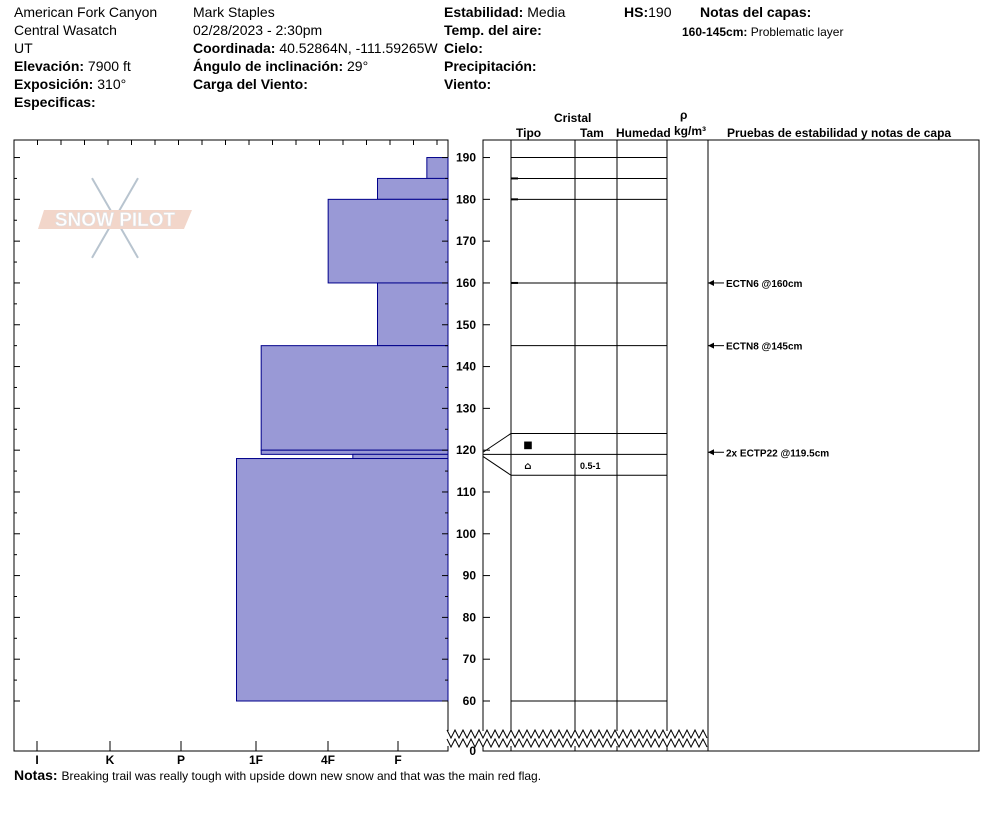  I want to click on hs: HS:190, so click(647, 12).